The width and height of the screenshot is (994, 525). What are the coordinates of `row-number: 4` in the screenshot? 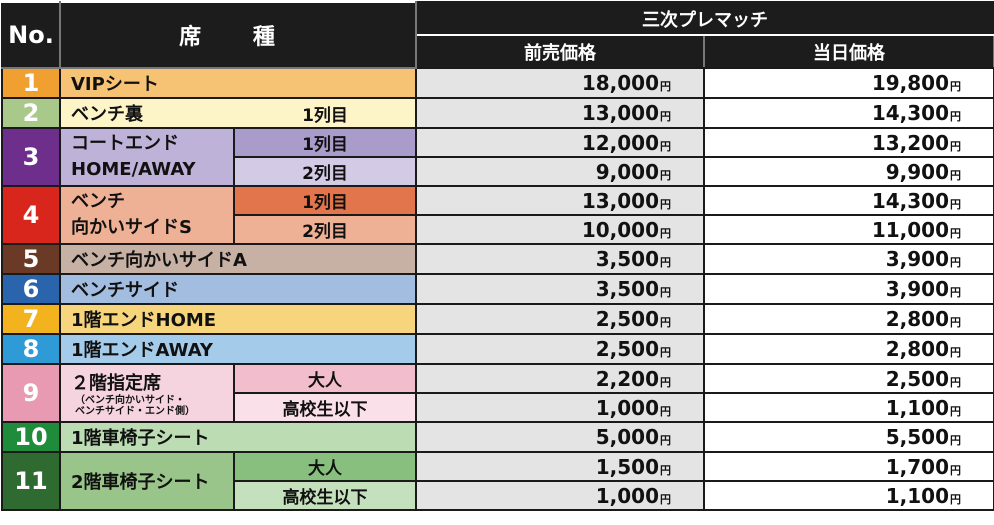 It's located at (31, 215).